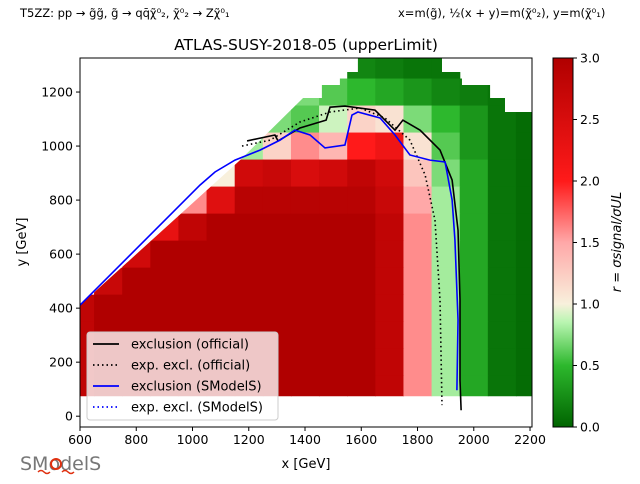 The image size is (640, 484). Describe the element at coordinates (590, 58) in the screenshot. I see `colorbar-tick-label: 3.0` at that location.